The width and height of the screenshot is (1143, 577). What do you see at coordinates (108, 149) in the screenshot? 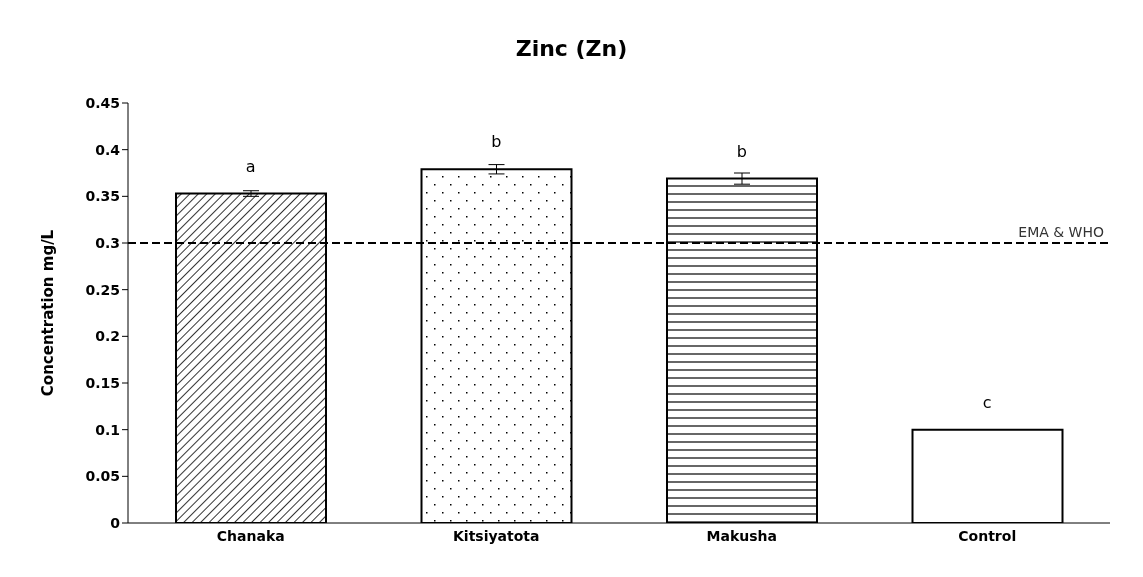
I see `y-tick-label: 0.4` at bounding box center [108, 149].